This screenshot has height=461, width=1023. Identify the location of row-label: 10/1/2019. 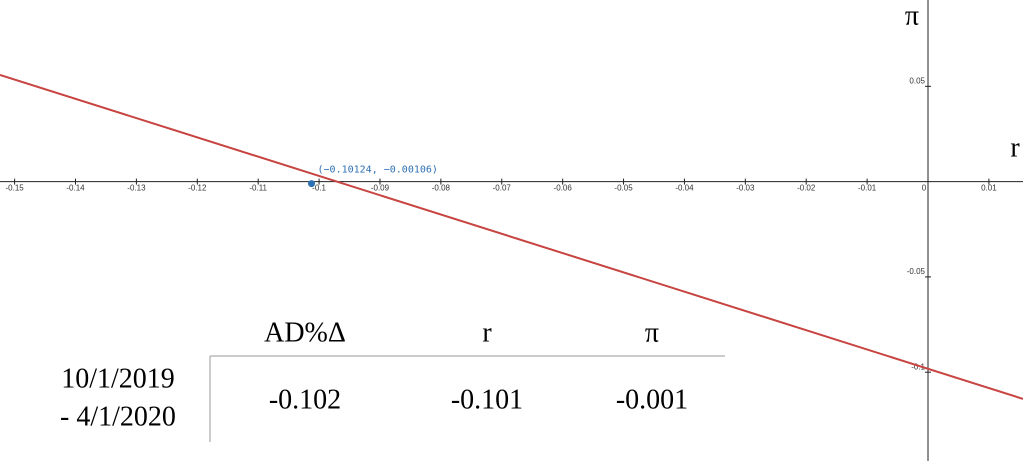
(118, 378).